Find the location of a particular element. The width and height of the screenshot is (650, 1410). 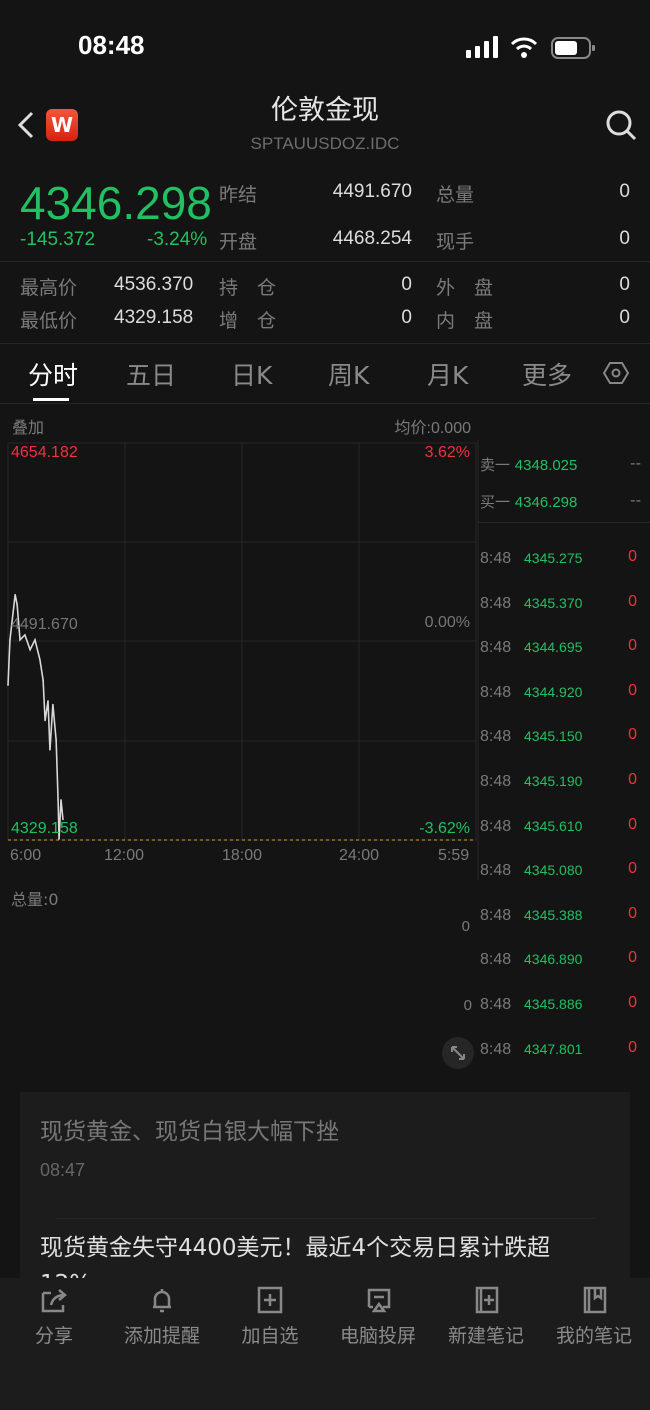

volume-axis-top: 0 is located at coordinates (465, 926).